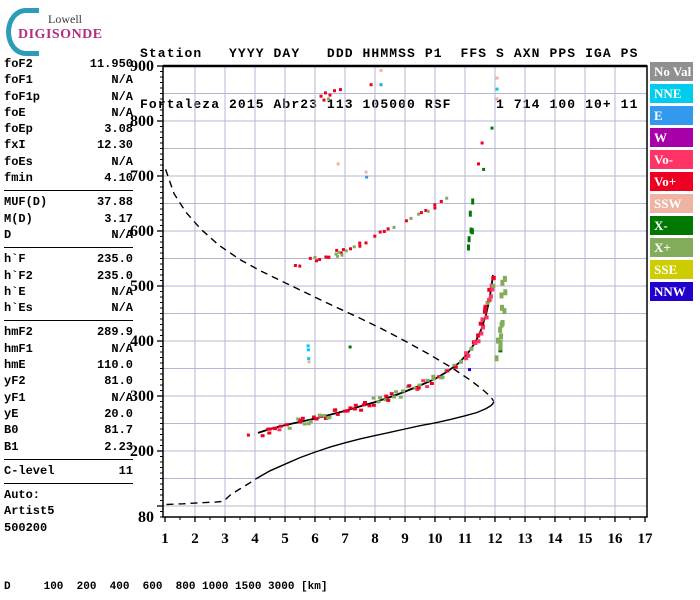 This screenshot has width=700, height=600. What do you see at coordinates (165, 539) in the screenshot?
I see `x-tick-label: 1` at bounding box center [165, 539].